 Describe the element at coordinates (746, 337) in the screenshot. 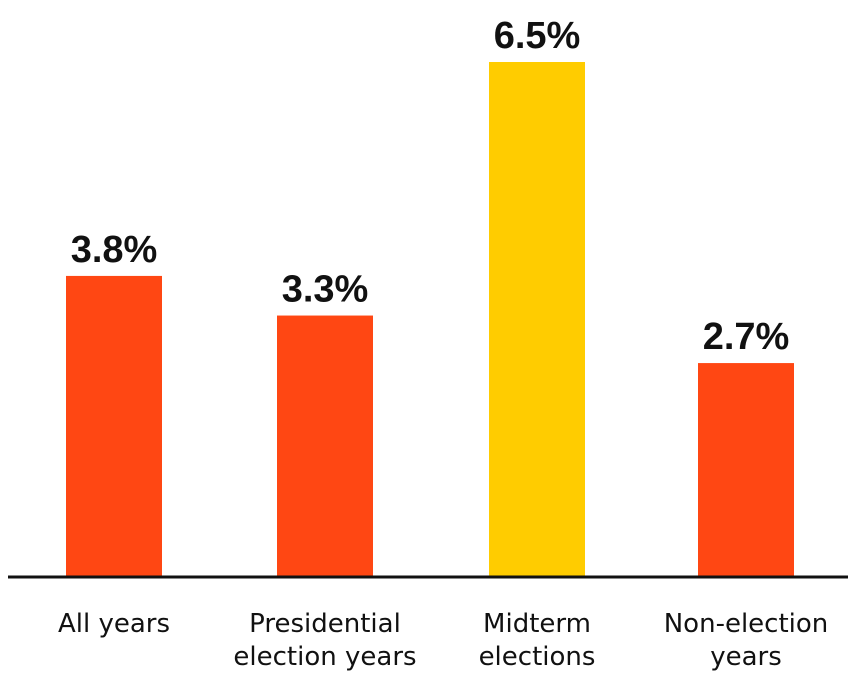

I see `value-label-3: 2.7%` at that location.